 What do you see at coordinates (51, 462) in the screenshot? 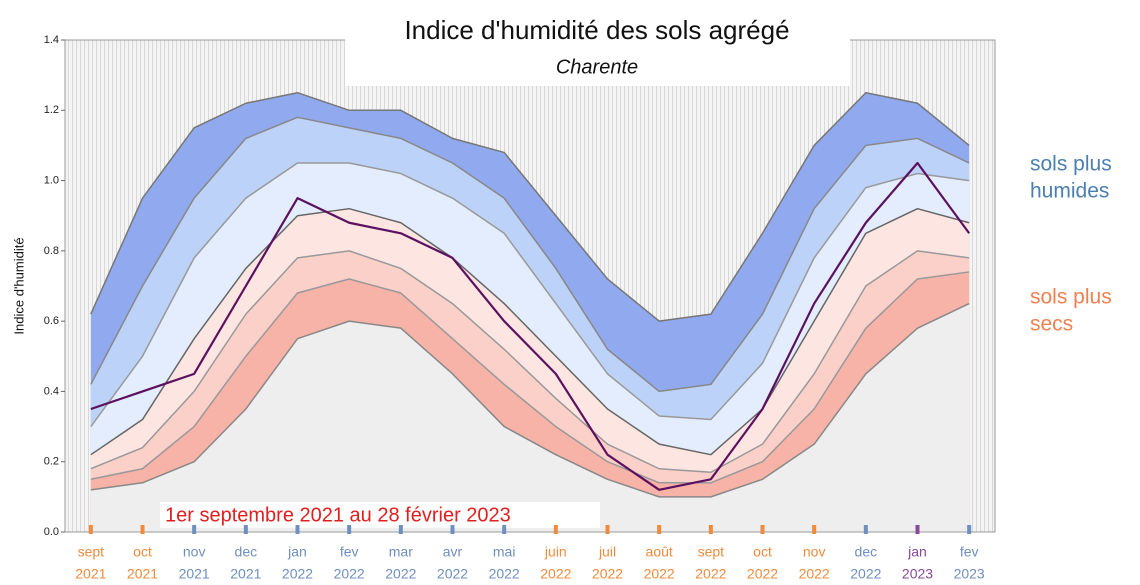
I see `y-tick-label: 0.2` at bounding box center [51, 462].